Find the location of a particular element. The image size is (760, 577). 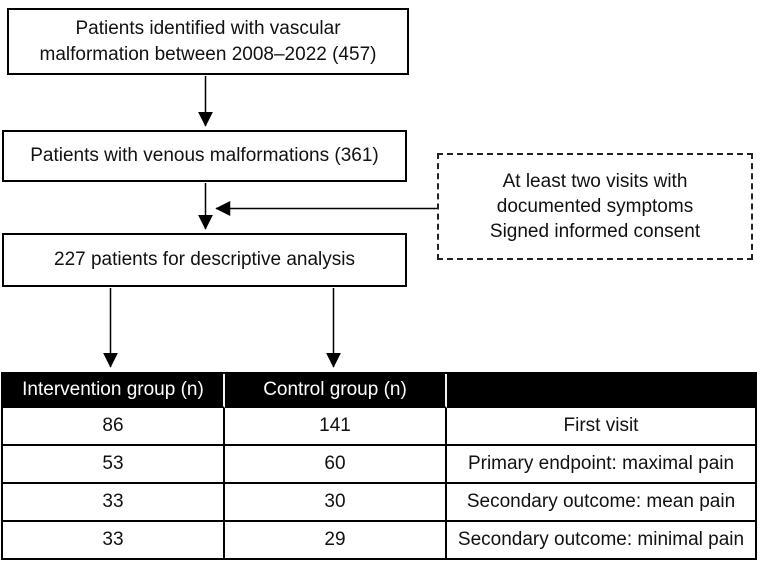

header-intervention-group: Intervention group (n) is located at coordinates (114, 391).